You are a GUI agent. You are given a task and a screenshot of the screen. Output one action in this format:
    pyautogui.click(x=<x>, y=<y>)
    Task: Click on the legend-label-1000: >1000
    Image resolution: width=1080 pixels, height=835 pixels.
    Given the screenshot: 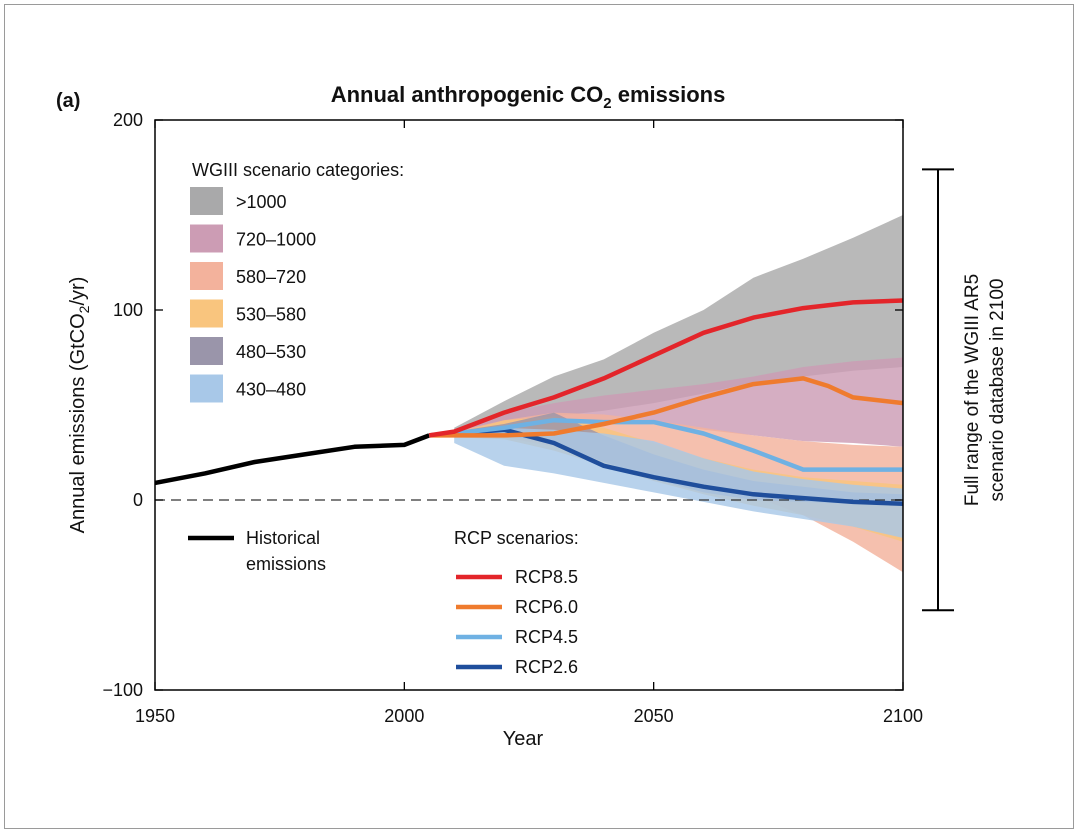 What is the action you would take?
    pyautogui.click(x=261, y=202)
    